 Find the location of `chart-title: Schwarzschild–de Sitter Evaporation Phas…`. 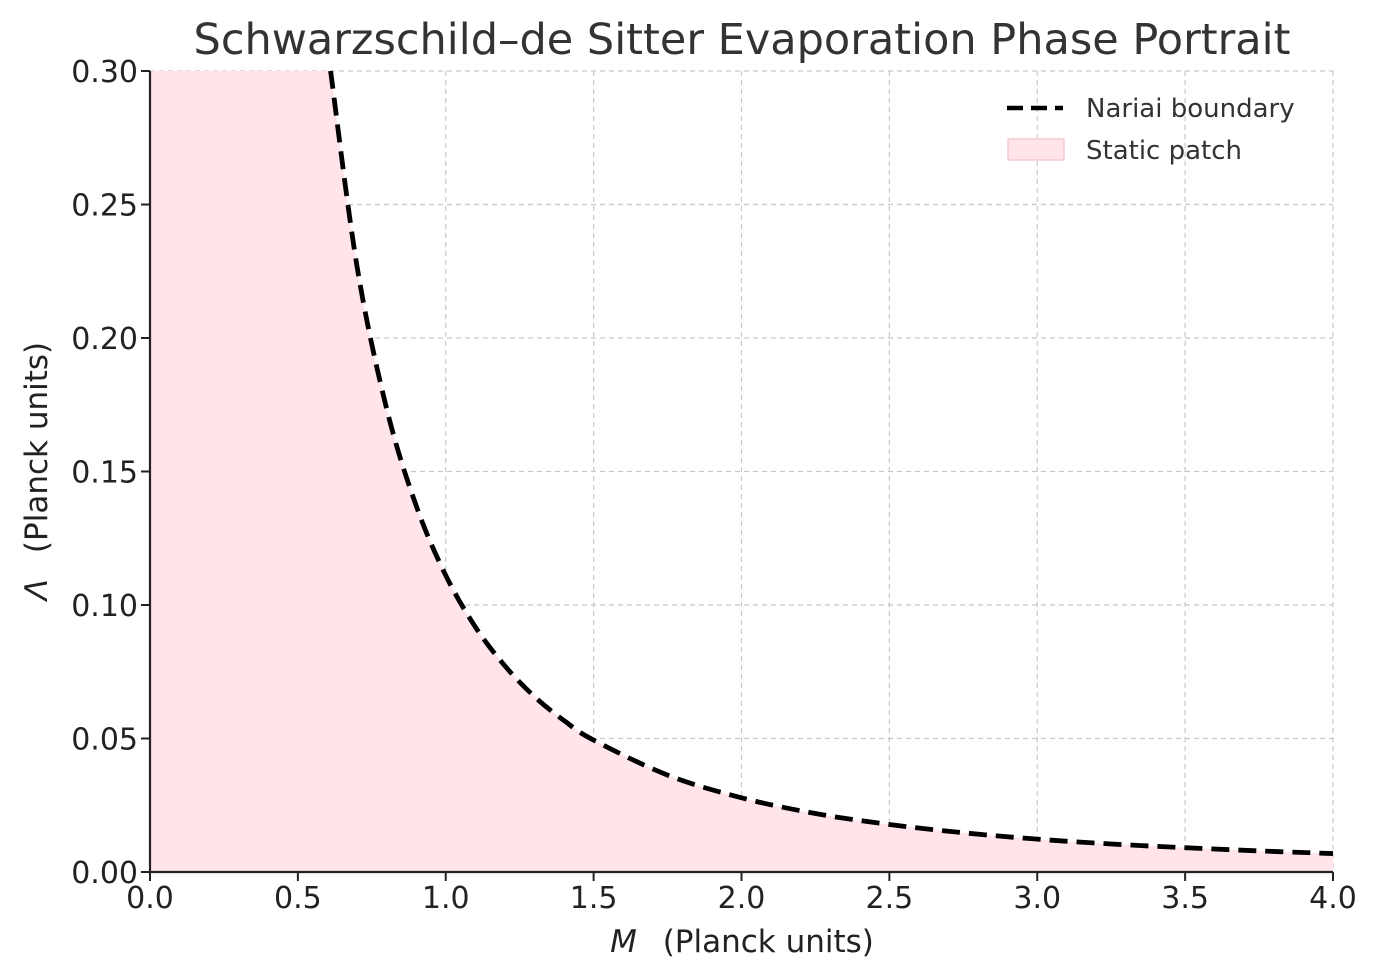

chart-title: Schwarzschild–de Sitter Evaporation Phas… is located at coordinates (742, 40).